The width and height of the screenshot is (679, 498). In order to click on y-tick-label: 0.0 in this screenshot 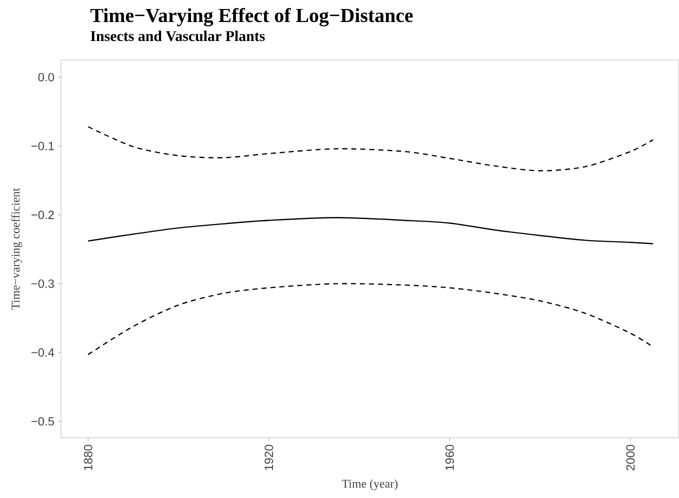, I will do `click(46, 77)`.